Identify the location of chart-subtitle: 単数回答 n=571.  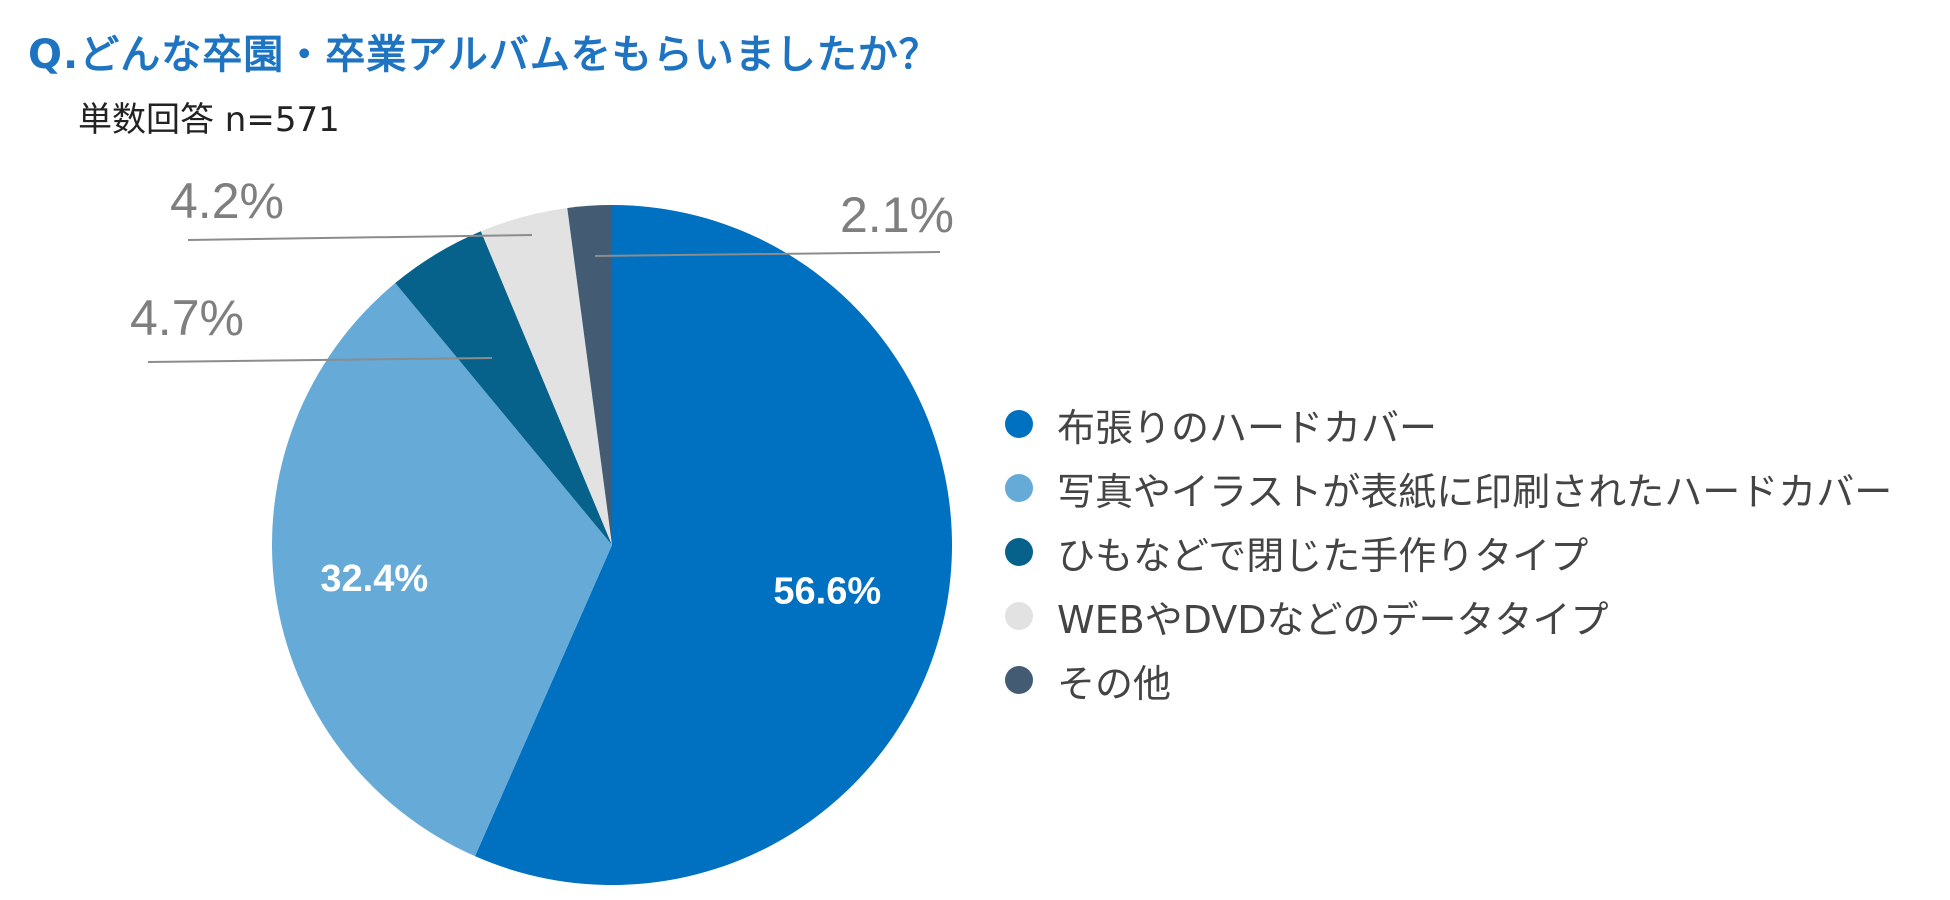
(209, 120).